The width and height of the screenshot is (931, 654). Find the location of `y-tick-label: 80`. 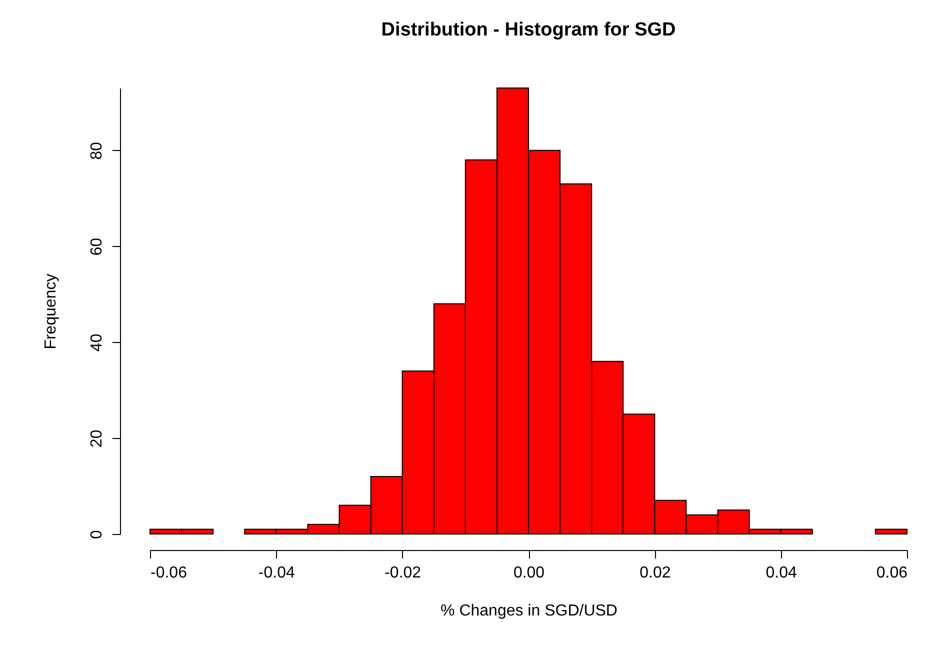

y-tick-label: 80 is located at coordinates (97, 151).